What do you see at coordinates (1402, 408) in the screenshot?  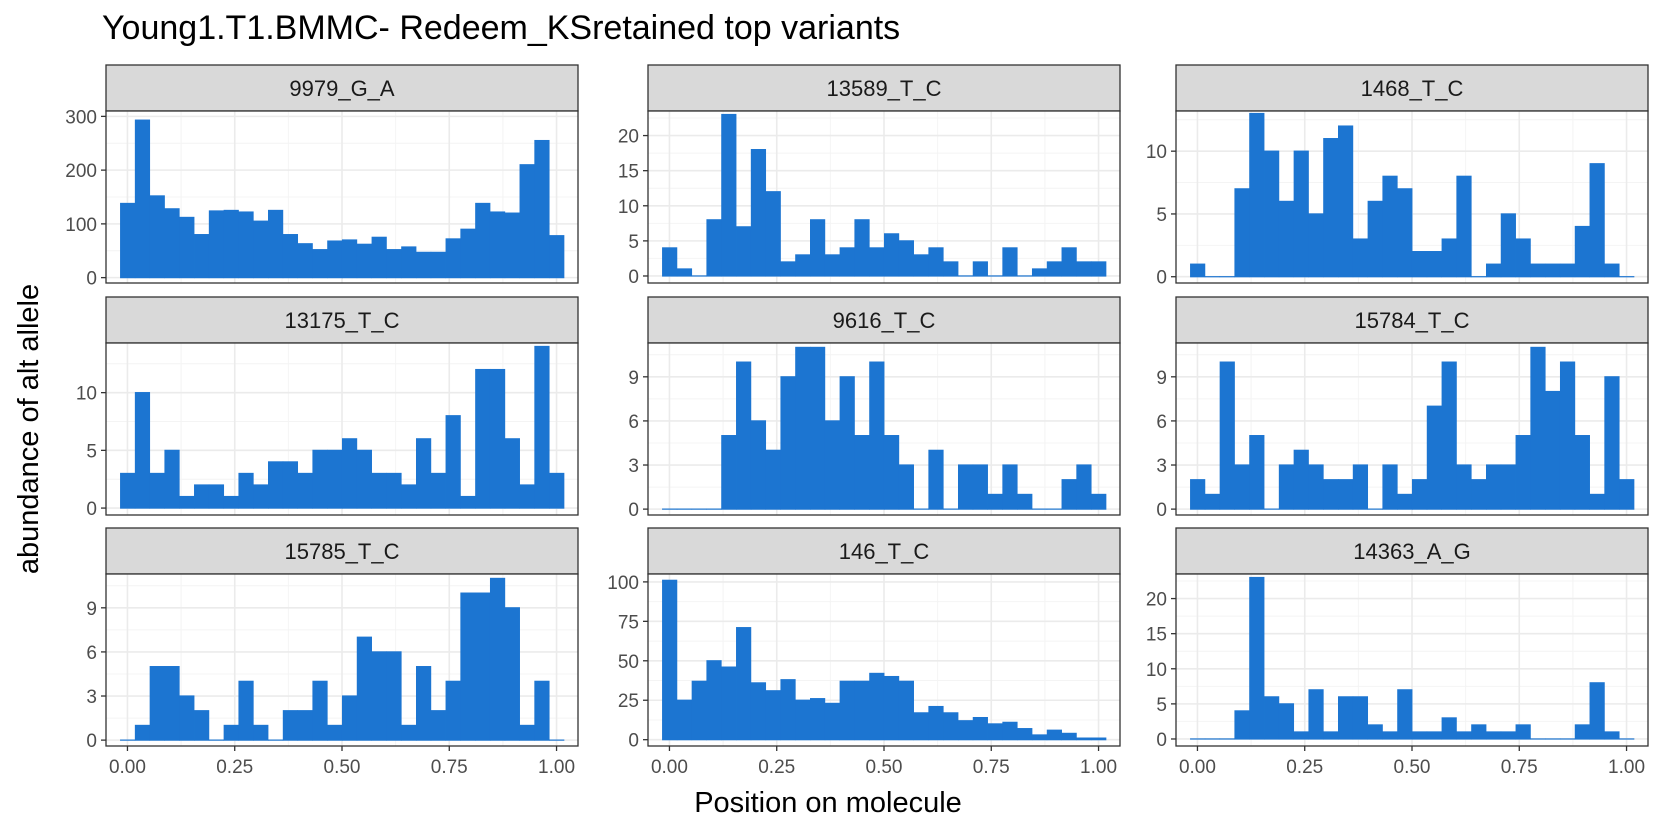 I see `facet-panel: 15784_T_C 0 3 6 9` at bounding box center [1402, 408].